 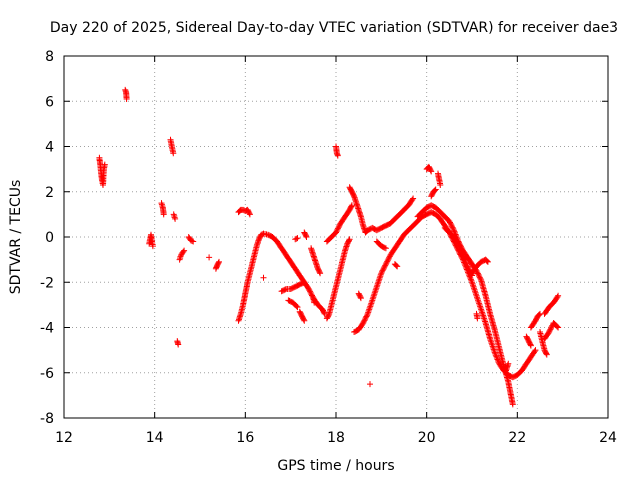 What do you see at coordinates (47, 419) in the screenshot?
I see `y-tick-label: -8` at bounding box center [47, 419].